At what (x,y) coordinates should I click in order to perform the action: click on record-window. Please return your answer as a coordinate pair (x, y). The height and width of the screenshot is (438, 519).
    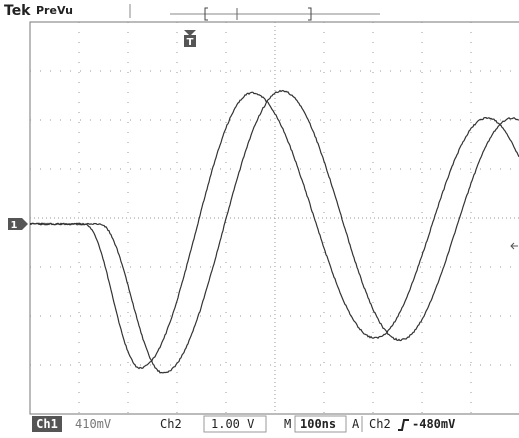
    Looking at the image, I should click on (258, 14).